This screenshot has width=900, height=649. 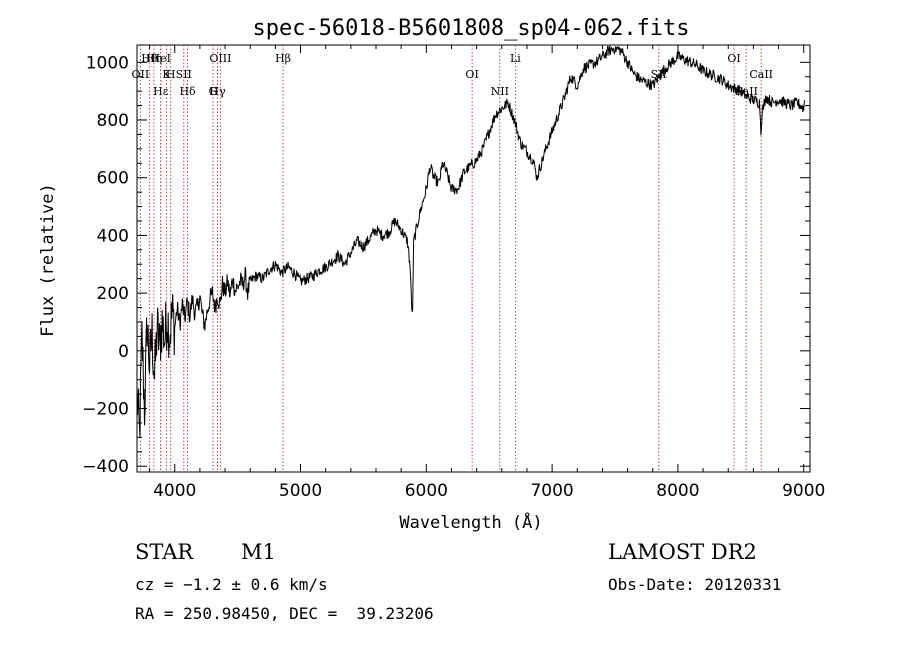 I want to click on y-axis-label: Flux (relative), so click(x=48, y=260).